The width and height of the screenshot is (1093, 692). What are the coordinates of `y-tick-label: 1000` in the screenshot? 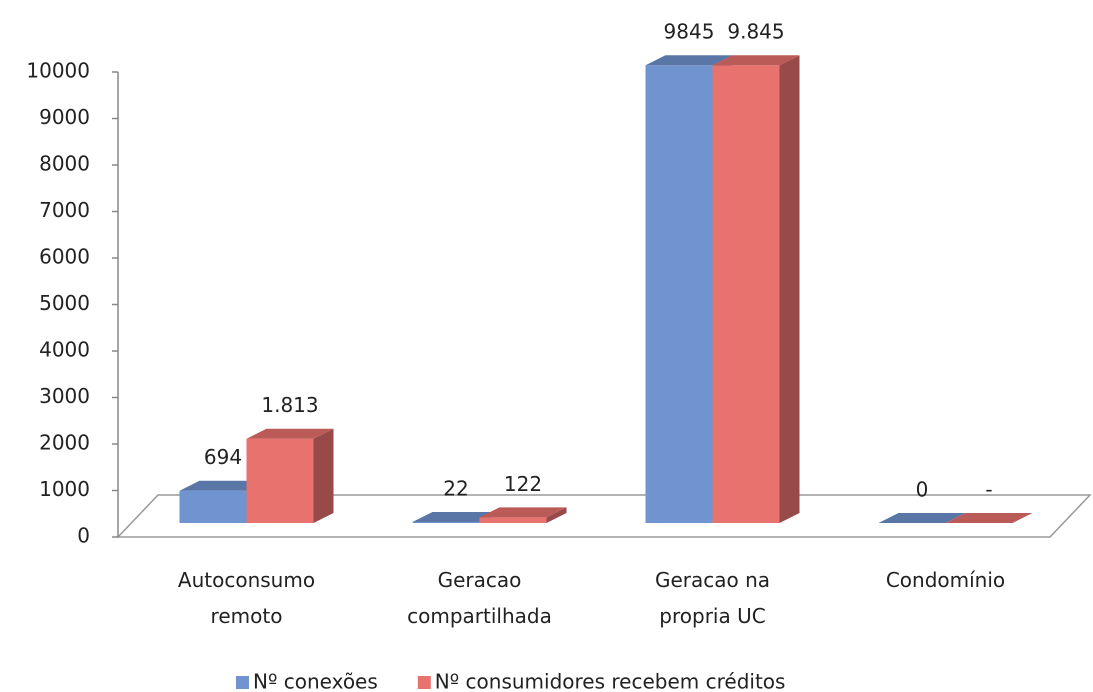 It's located at (64, 489).